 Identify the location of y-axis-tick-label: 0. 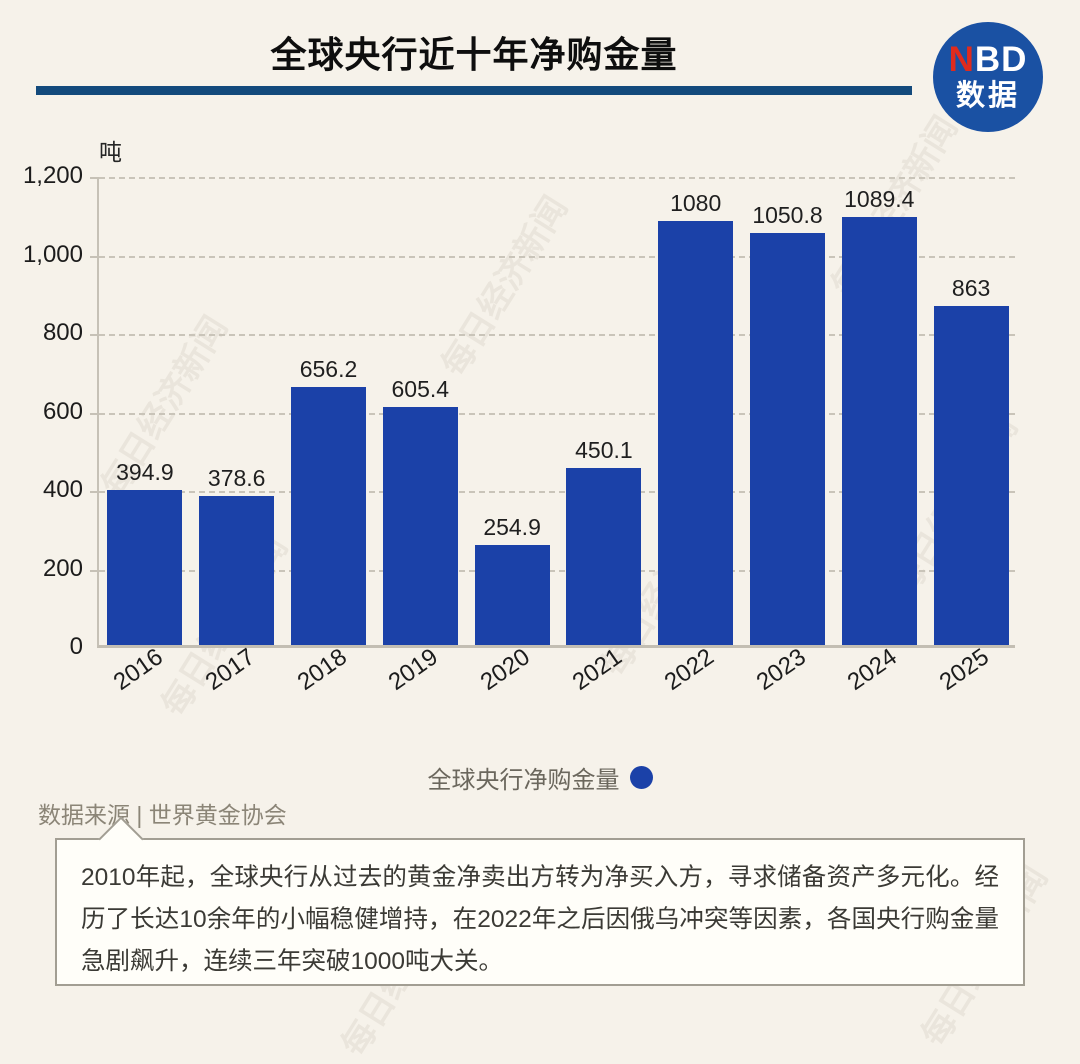
(76, 646).